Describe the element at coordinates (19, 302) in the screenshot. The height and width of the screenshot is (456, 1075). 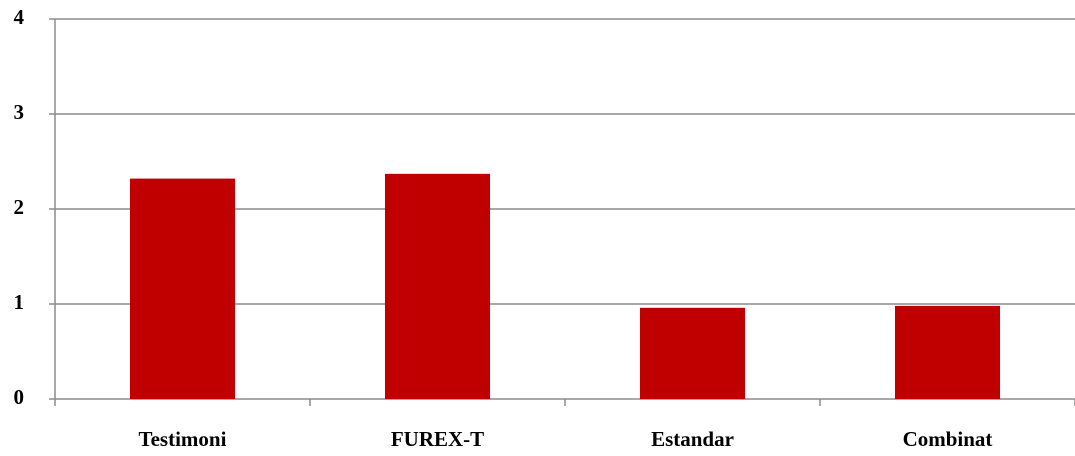
I see `y-tick-label: 1` at that location.